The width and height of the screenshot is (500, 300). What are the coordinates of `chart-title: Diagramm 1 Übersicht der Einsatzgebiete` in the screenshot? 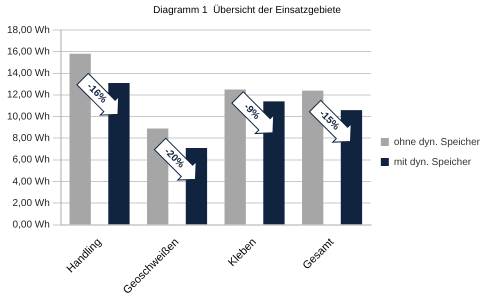 It's located at (247, 10).